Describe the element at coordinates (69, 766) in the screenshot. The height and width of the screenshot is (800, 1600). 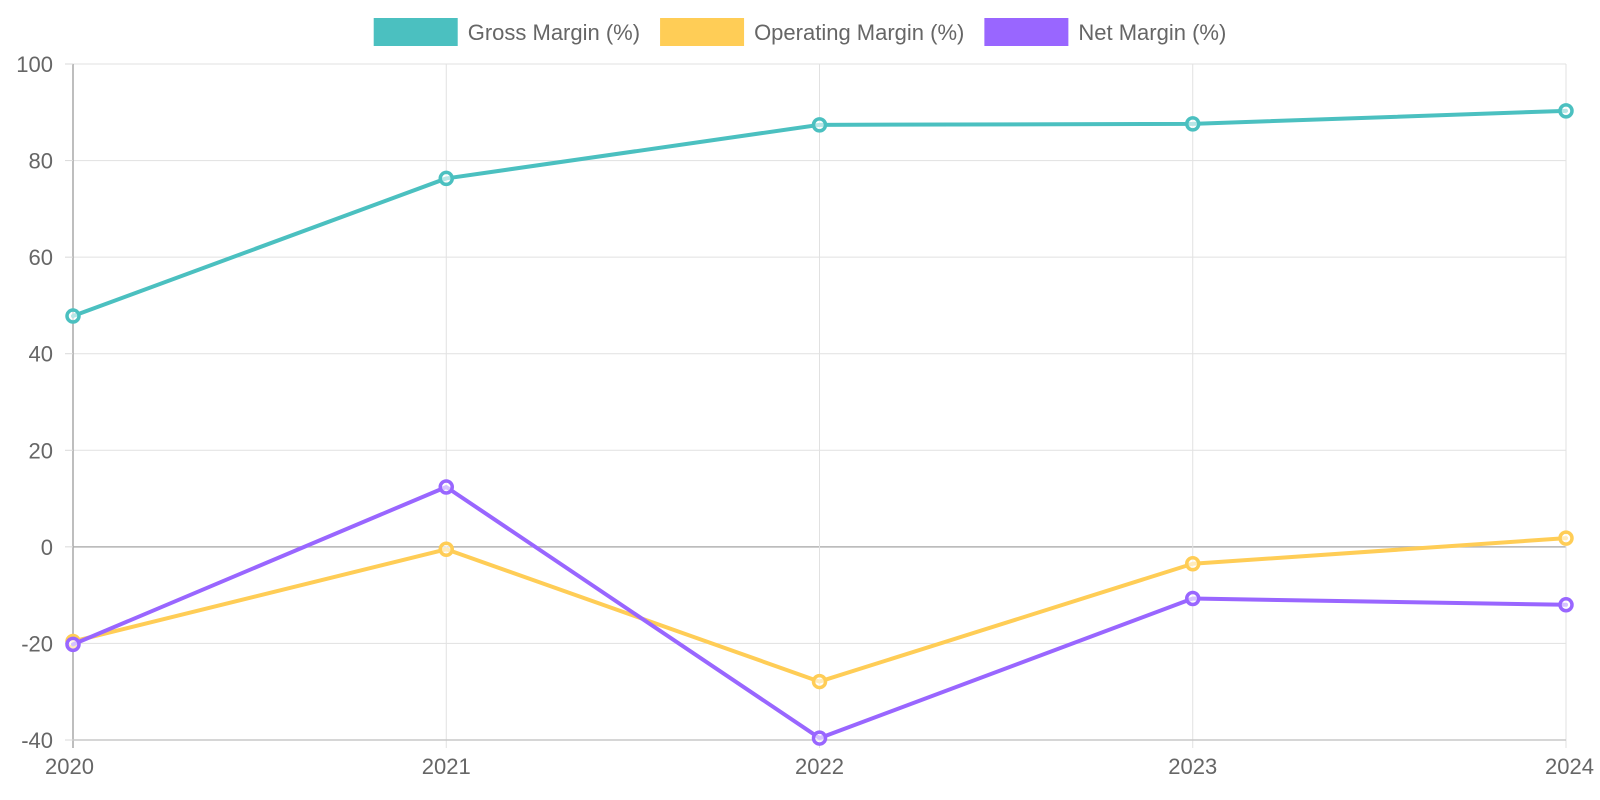
I see `x-tick-label: 2020` at that location.